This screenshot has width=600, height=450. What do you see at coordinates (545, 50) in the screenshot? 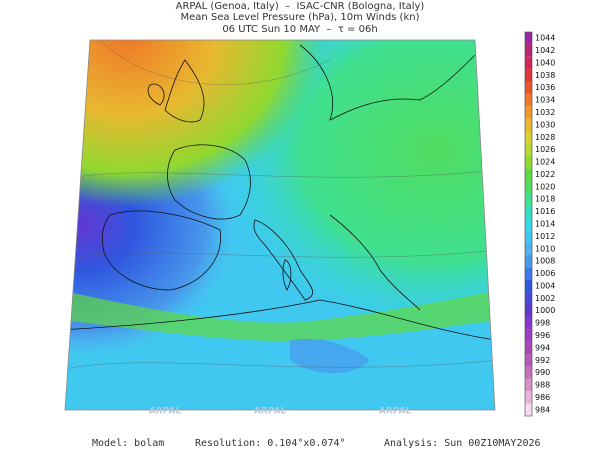
I see `colorbar-label: 1042` at bounding box center [545, 50].